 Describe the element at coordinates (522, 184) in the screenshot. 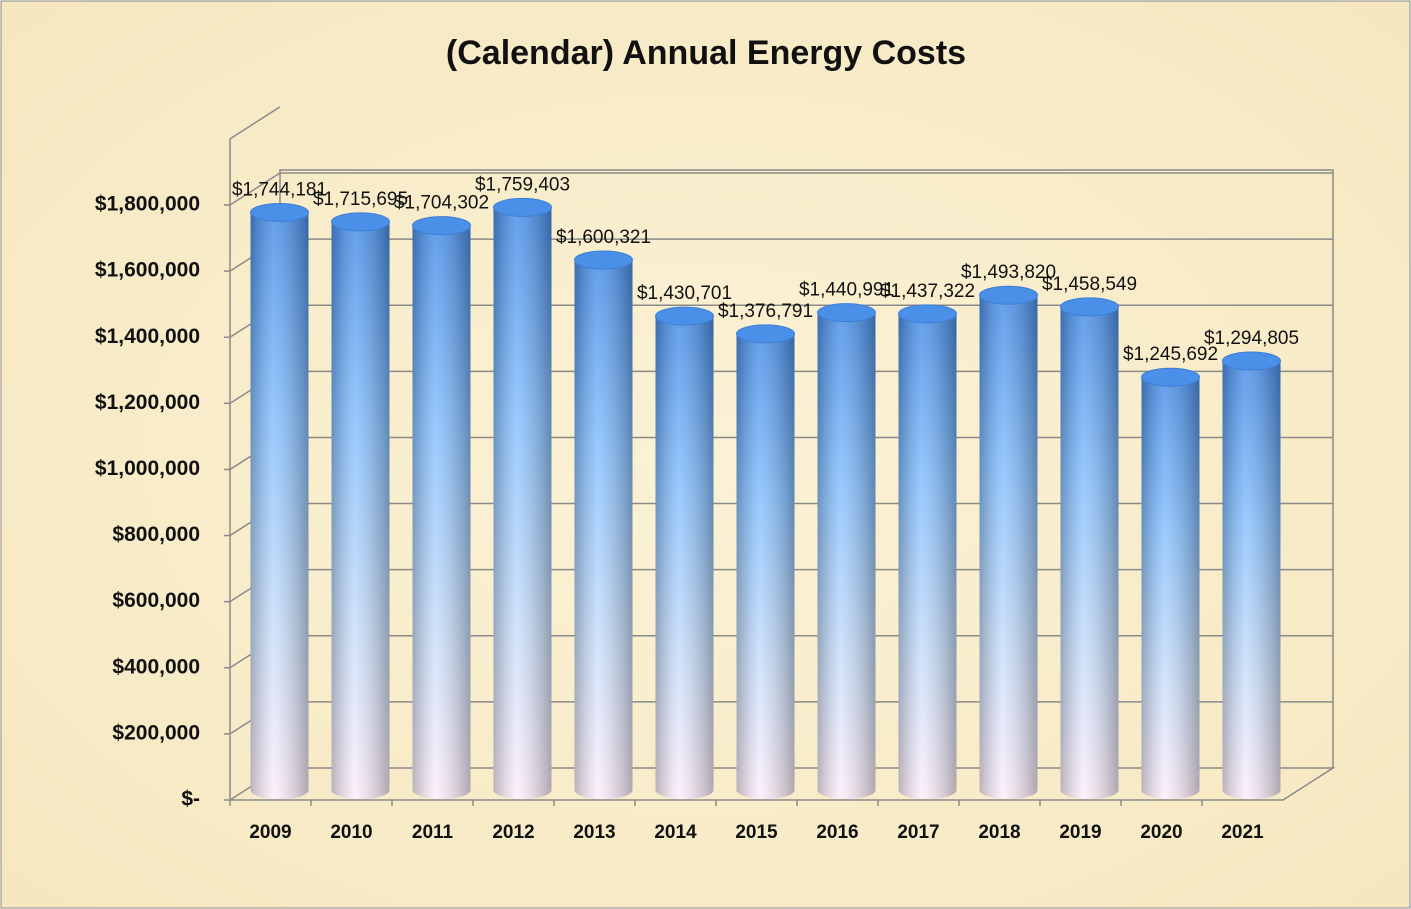

I see `data-label: $1,759,403` at that location.